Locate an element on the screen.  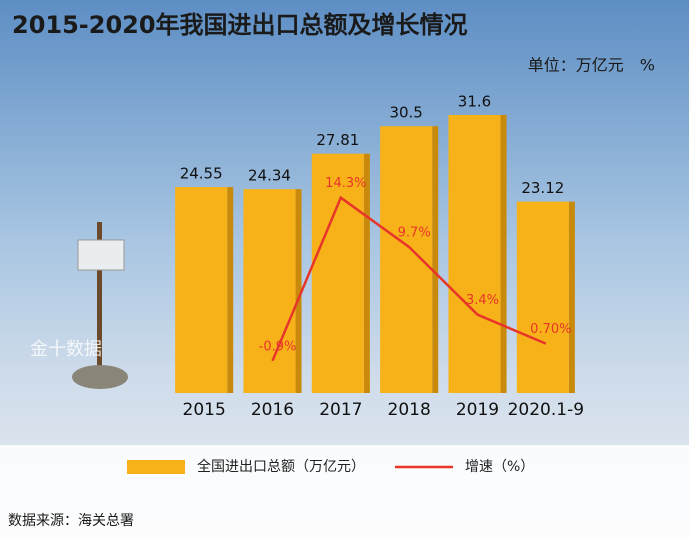
x-tick-label: 2019 is located at coordinates (477, 410).